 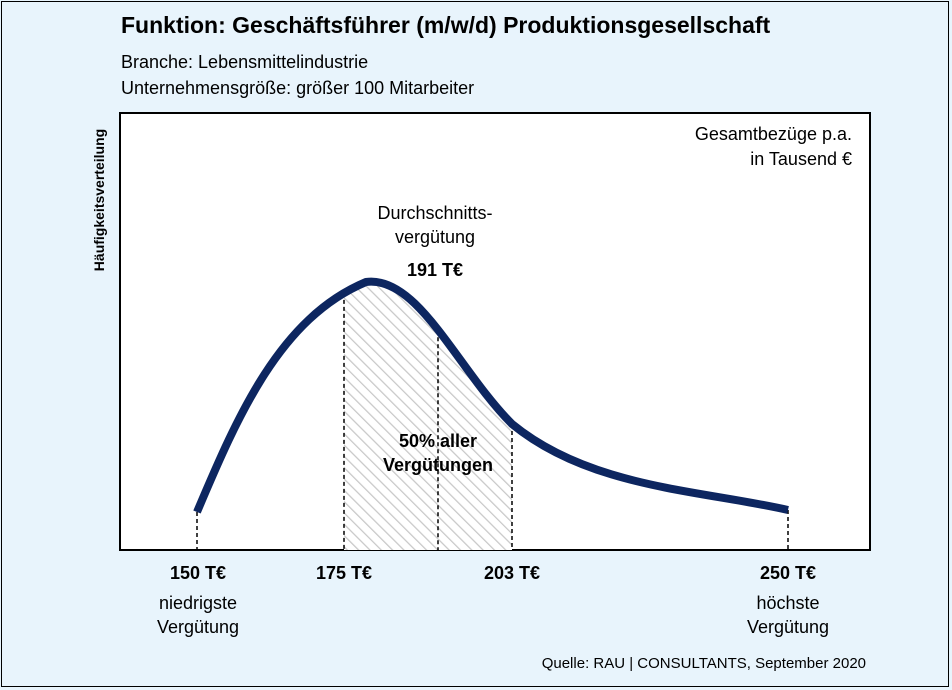 What do you see at coordinates (198, 573) in the screenshot?
I see `tick-label-min: 150 T€` at bounding box center [198, 573].